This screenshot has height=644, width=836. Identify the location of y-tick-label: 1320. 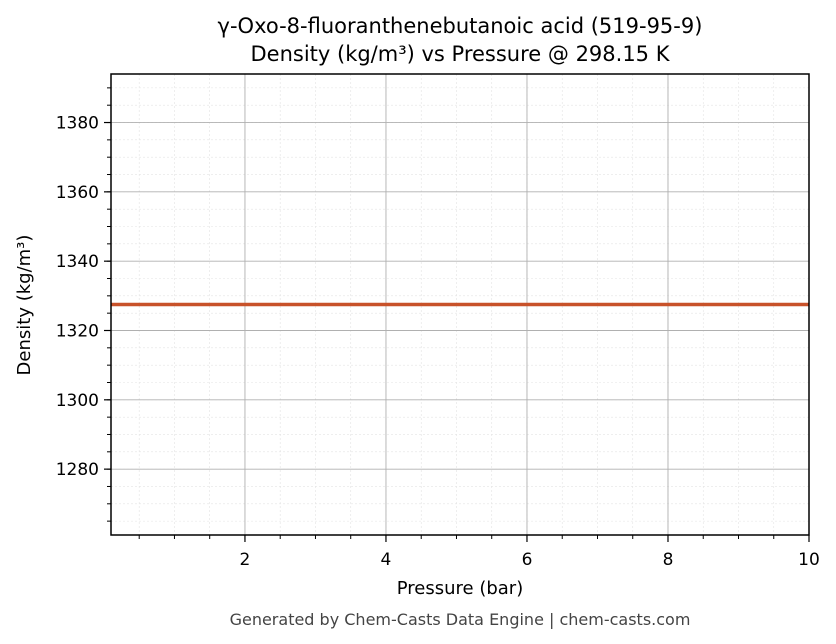
(77, 331).